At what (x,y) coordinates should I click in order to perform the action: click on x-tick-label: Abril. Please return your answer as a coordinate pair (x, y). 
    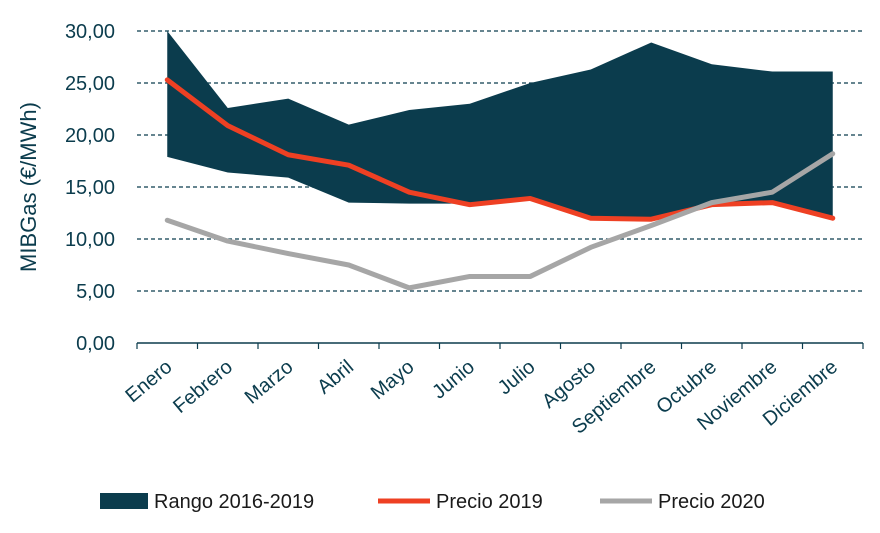
    Looking at the image, I should click on (335, 377).